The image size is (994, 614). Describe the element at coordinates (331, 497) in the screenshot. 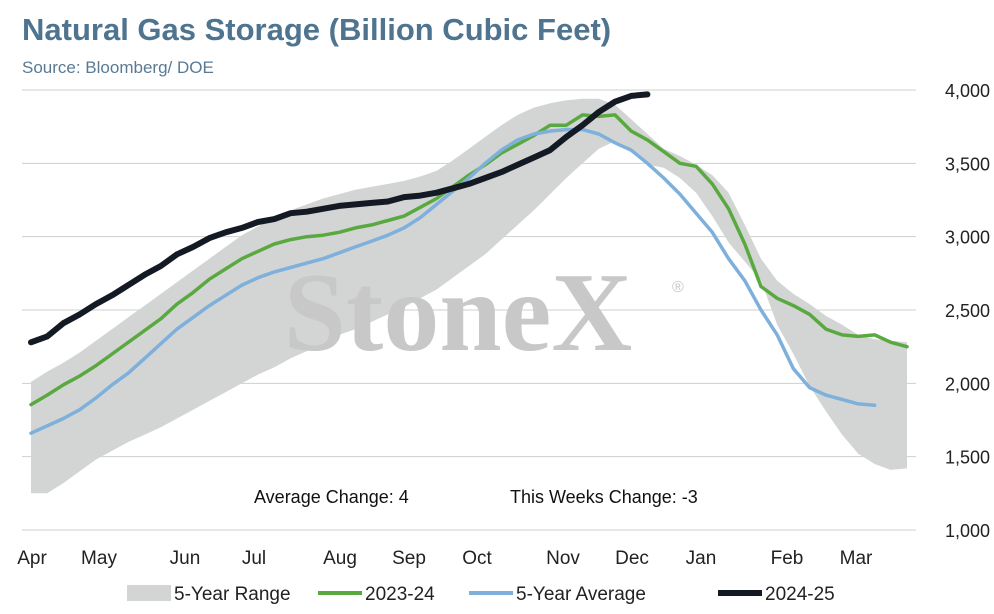

I see `average-change-annotation: Average Change: 4` at that location.